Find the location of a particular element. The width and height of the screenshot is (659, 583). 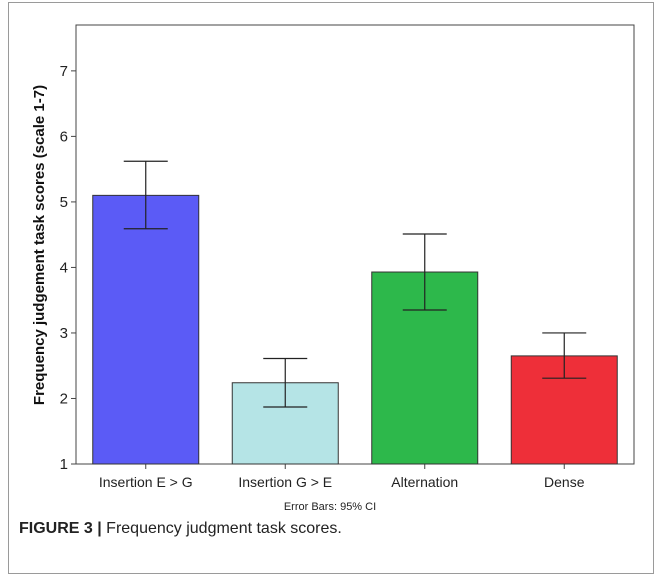

y-tick-label: 3 is located at coordinates (64, 333).